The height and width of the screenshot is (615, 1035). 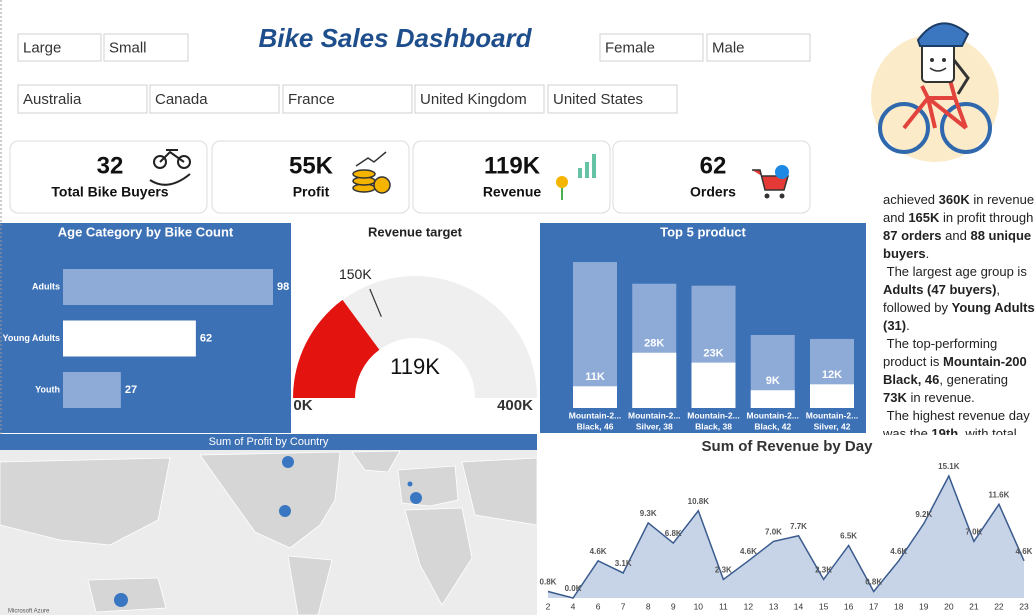 I want to click on narrative-text: in profit through, so click(x=988, y=217).